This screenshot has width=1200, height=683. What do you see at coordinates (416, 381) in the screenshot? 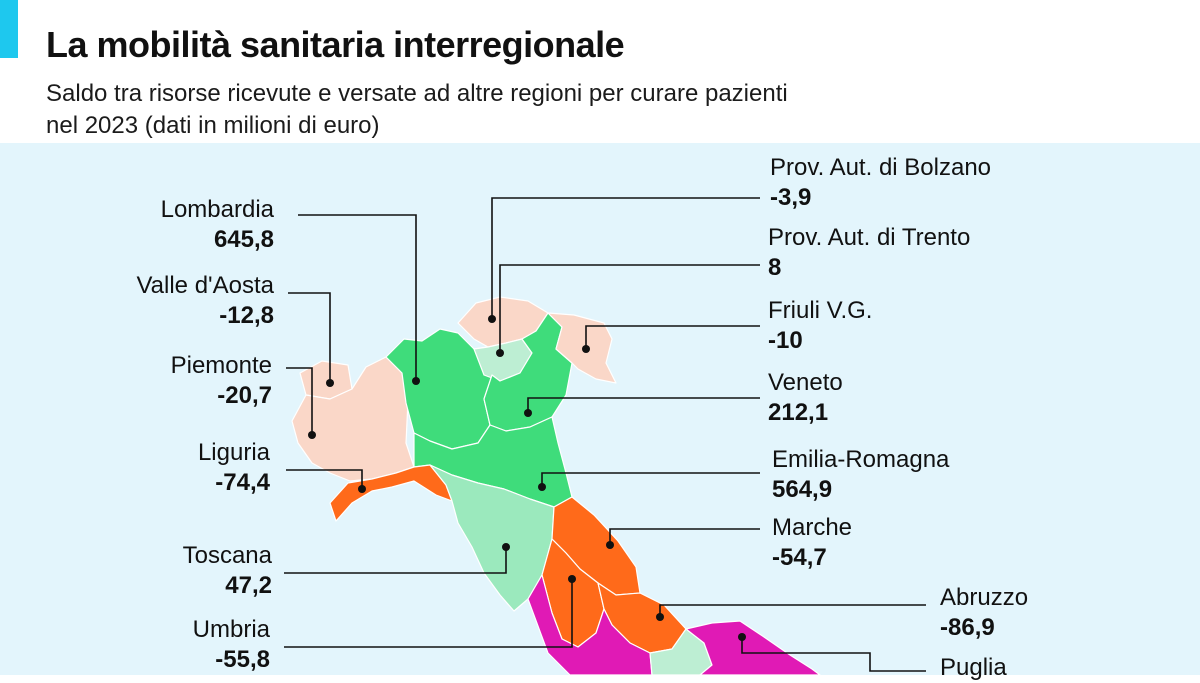
I see `dot-lombardia` at bounding box center [416, 381].